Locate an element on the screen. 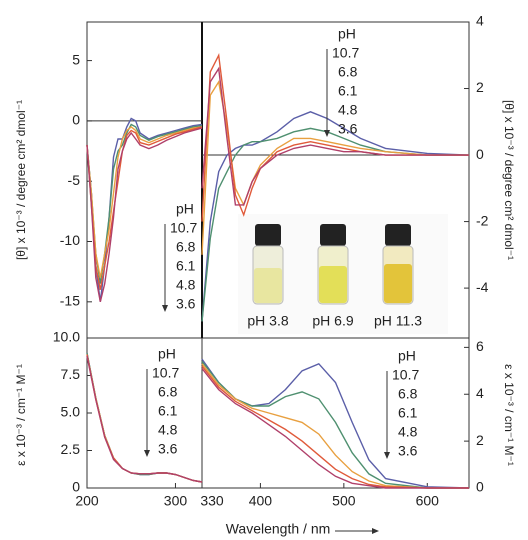  y-tick-label: 6 is located at coordinates (480, 346).